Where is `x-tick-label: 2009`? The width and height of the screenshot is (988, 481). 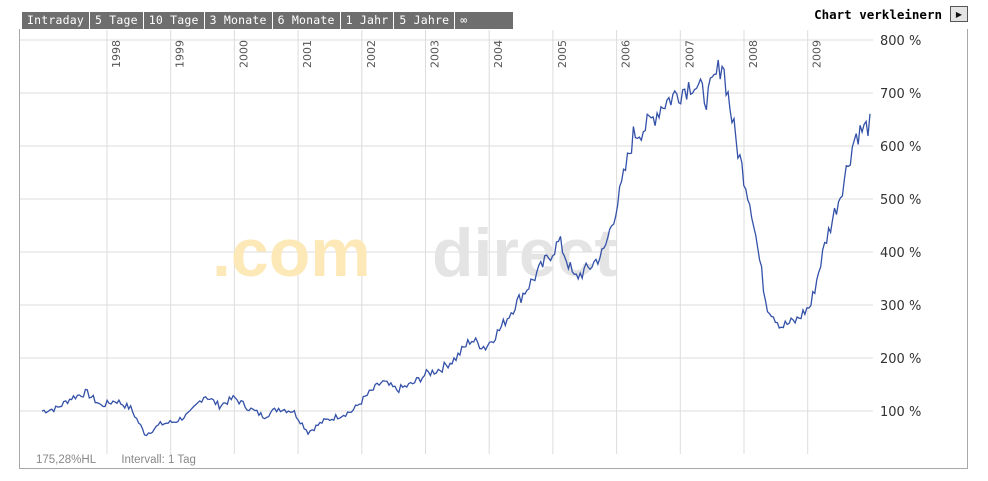 x-tick-label: 2009 is located at coordinates (817, 54).